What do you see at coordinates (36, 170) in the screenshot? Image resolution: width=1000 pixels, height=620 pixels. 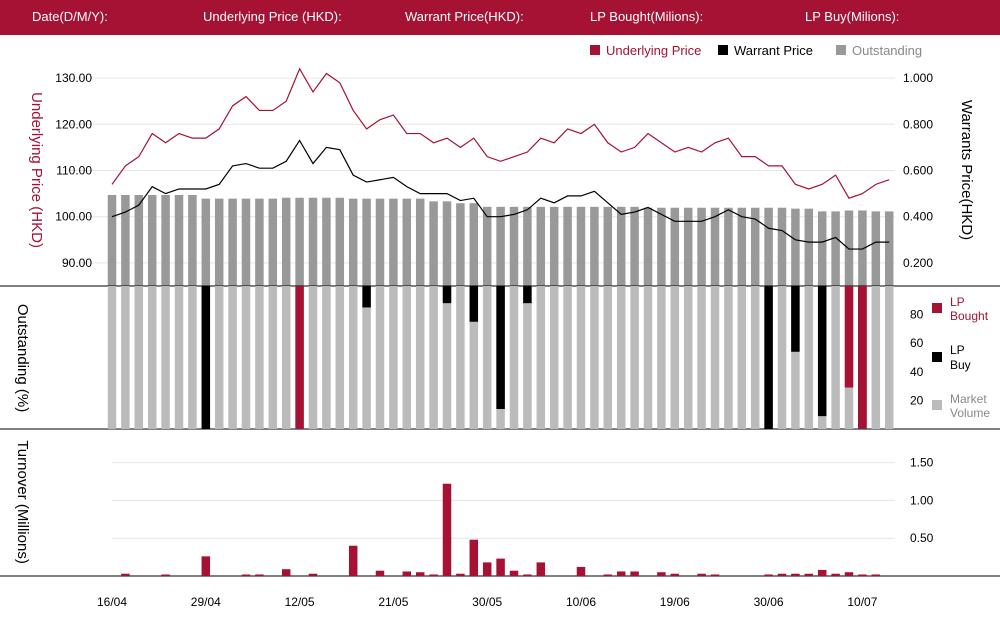 I see `left-axis-title: Underlying Price (HKD)` at bounding box center [36, 170].